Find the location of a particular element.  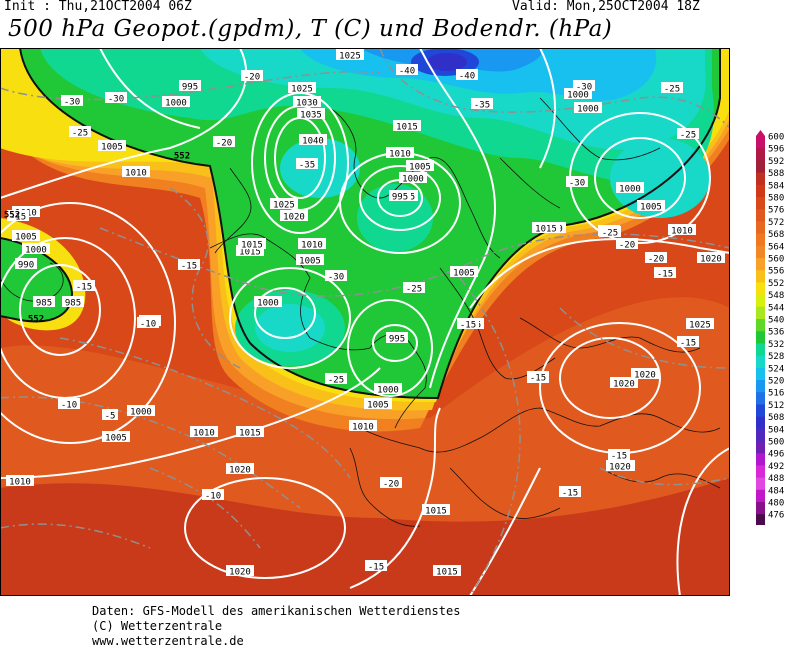

legend-value-label: 576 is located at coordinates (776, 211).